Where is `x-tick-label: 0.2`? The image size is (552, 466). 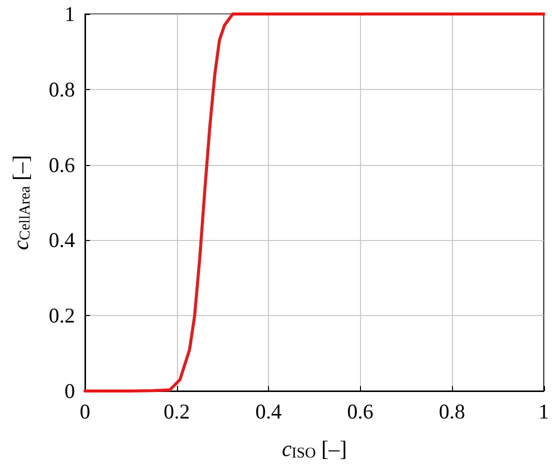
x-tick-label: 0.2 is located at coordinates (177, 412).